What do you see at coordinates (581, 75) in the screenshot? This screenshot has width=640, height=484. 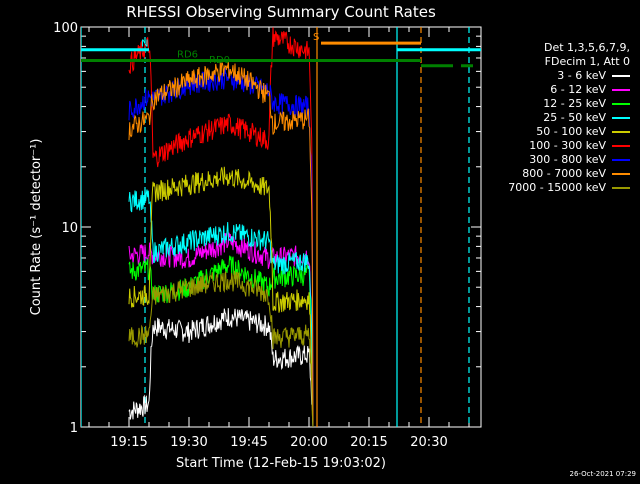 I see `legend-entry-label: 3 - 6 keV` at bounding box center [581, 75].